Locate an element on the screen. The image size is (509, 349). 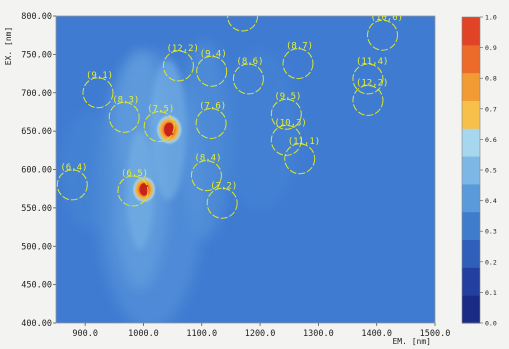
chirality-marker-label: (6,4) is located at coordinates (73, 168).